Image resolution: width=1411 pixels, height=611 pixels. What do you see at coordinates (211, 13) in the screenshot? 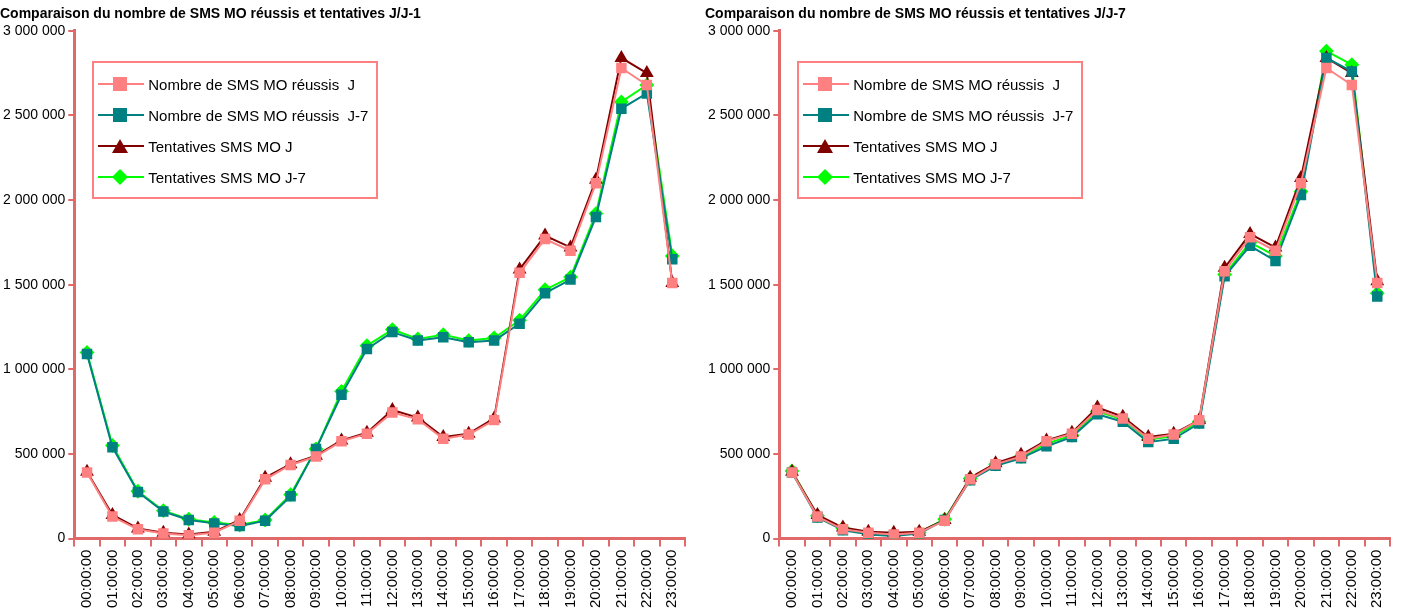
I see `chart-title: Comparaison du nombre de SMS MO réussis et tentatives J/J-1` at bounding box center [211, 13].